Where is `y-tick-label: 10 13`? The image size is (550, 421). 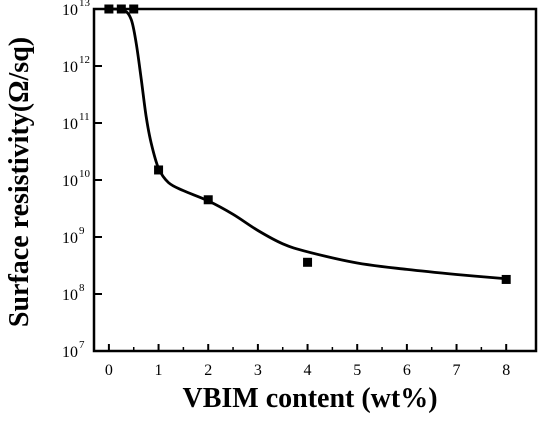
y-tick-label: 10 13 is located at coordinates (76, 9).